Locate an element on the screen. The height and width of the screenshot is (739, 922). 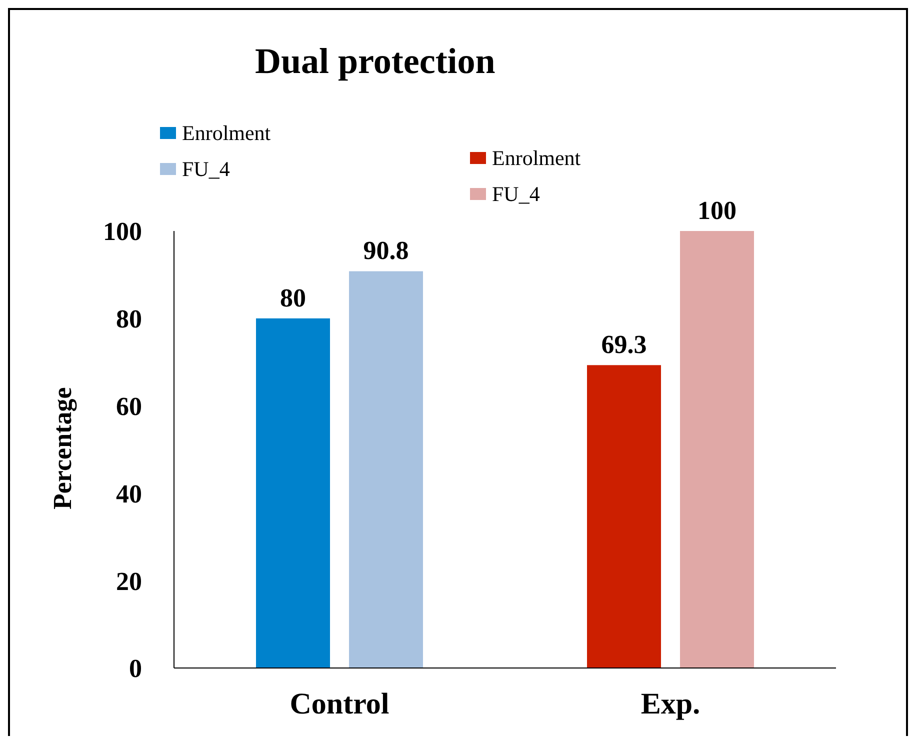
data-label: 69.3 is located at coordinates (624, 345).